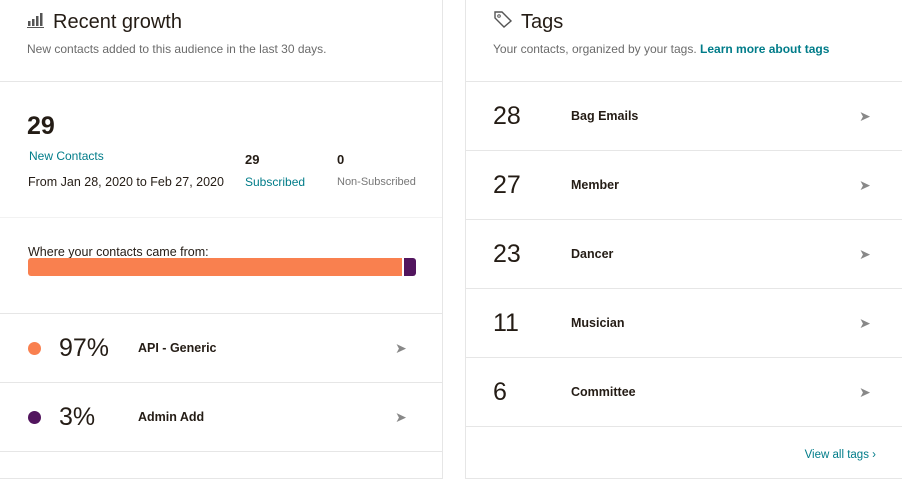 This screenshot has width=902, height=479. I want to click on new-contacts-count: 29, so click(41, 126).